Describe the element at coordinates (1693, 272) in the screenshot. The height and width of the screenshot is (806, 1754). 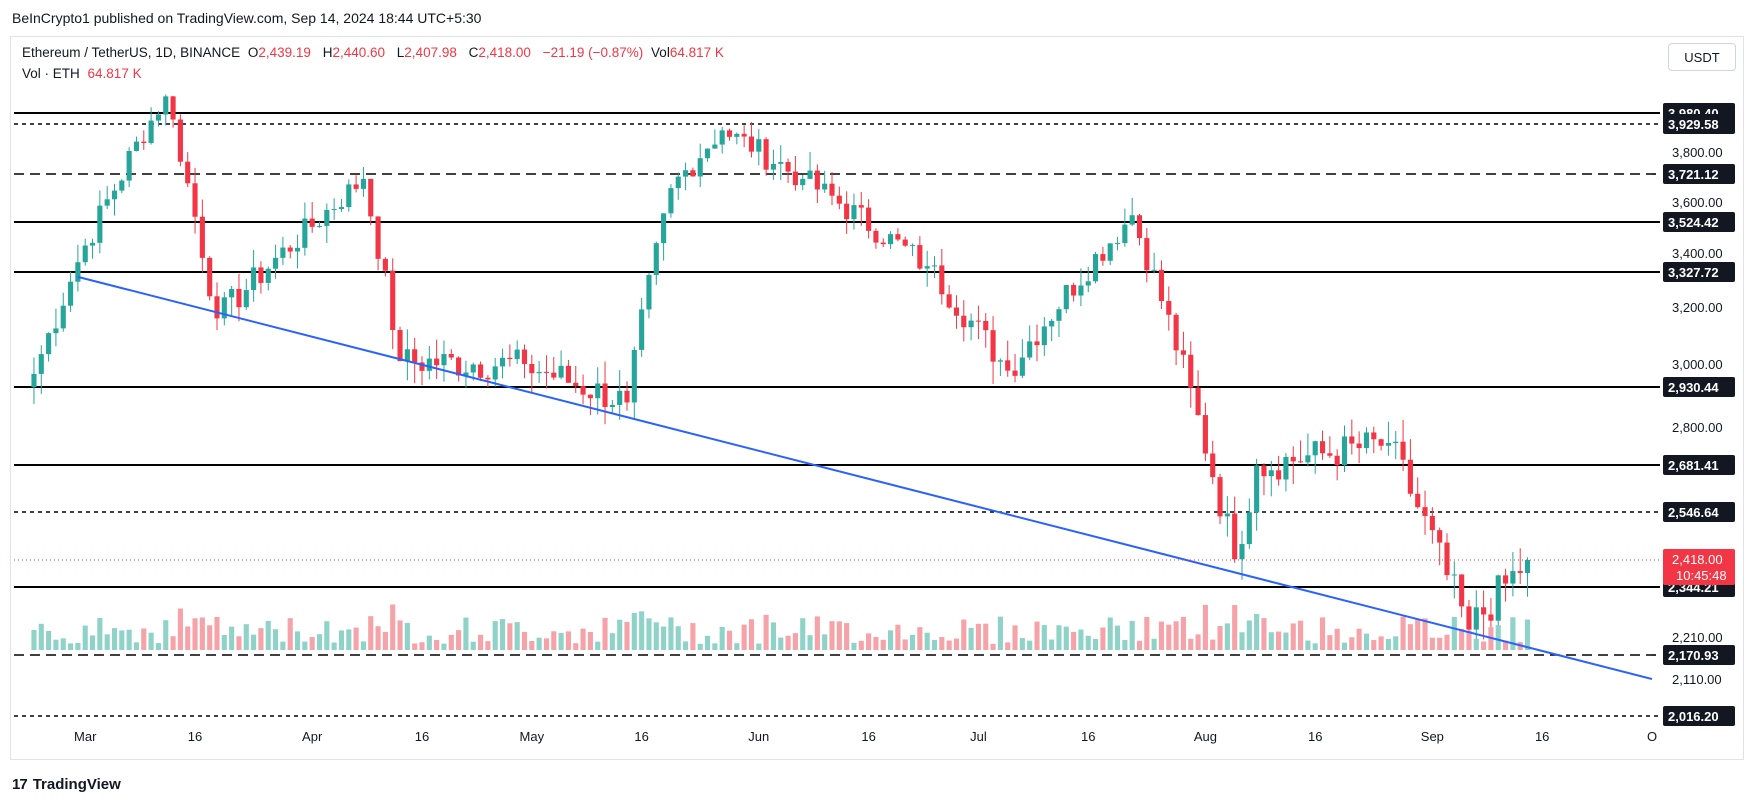
I see `level-label: 3,327.72` at that location.